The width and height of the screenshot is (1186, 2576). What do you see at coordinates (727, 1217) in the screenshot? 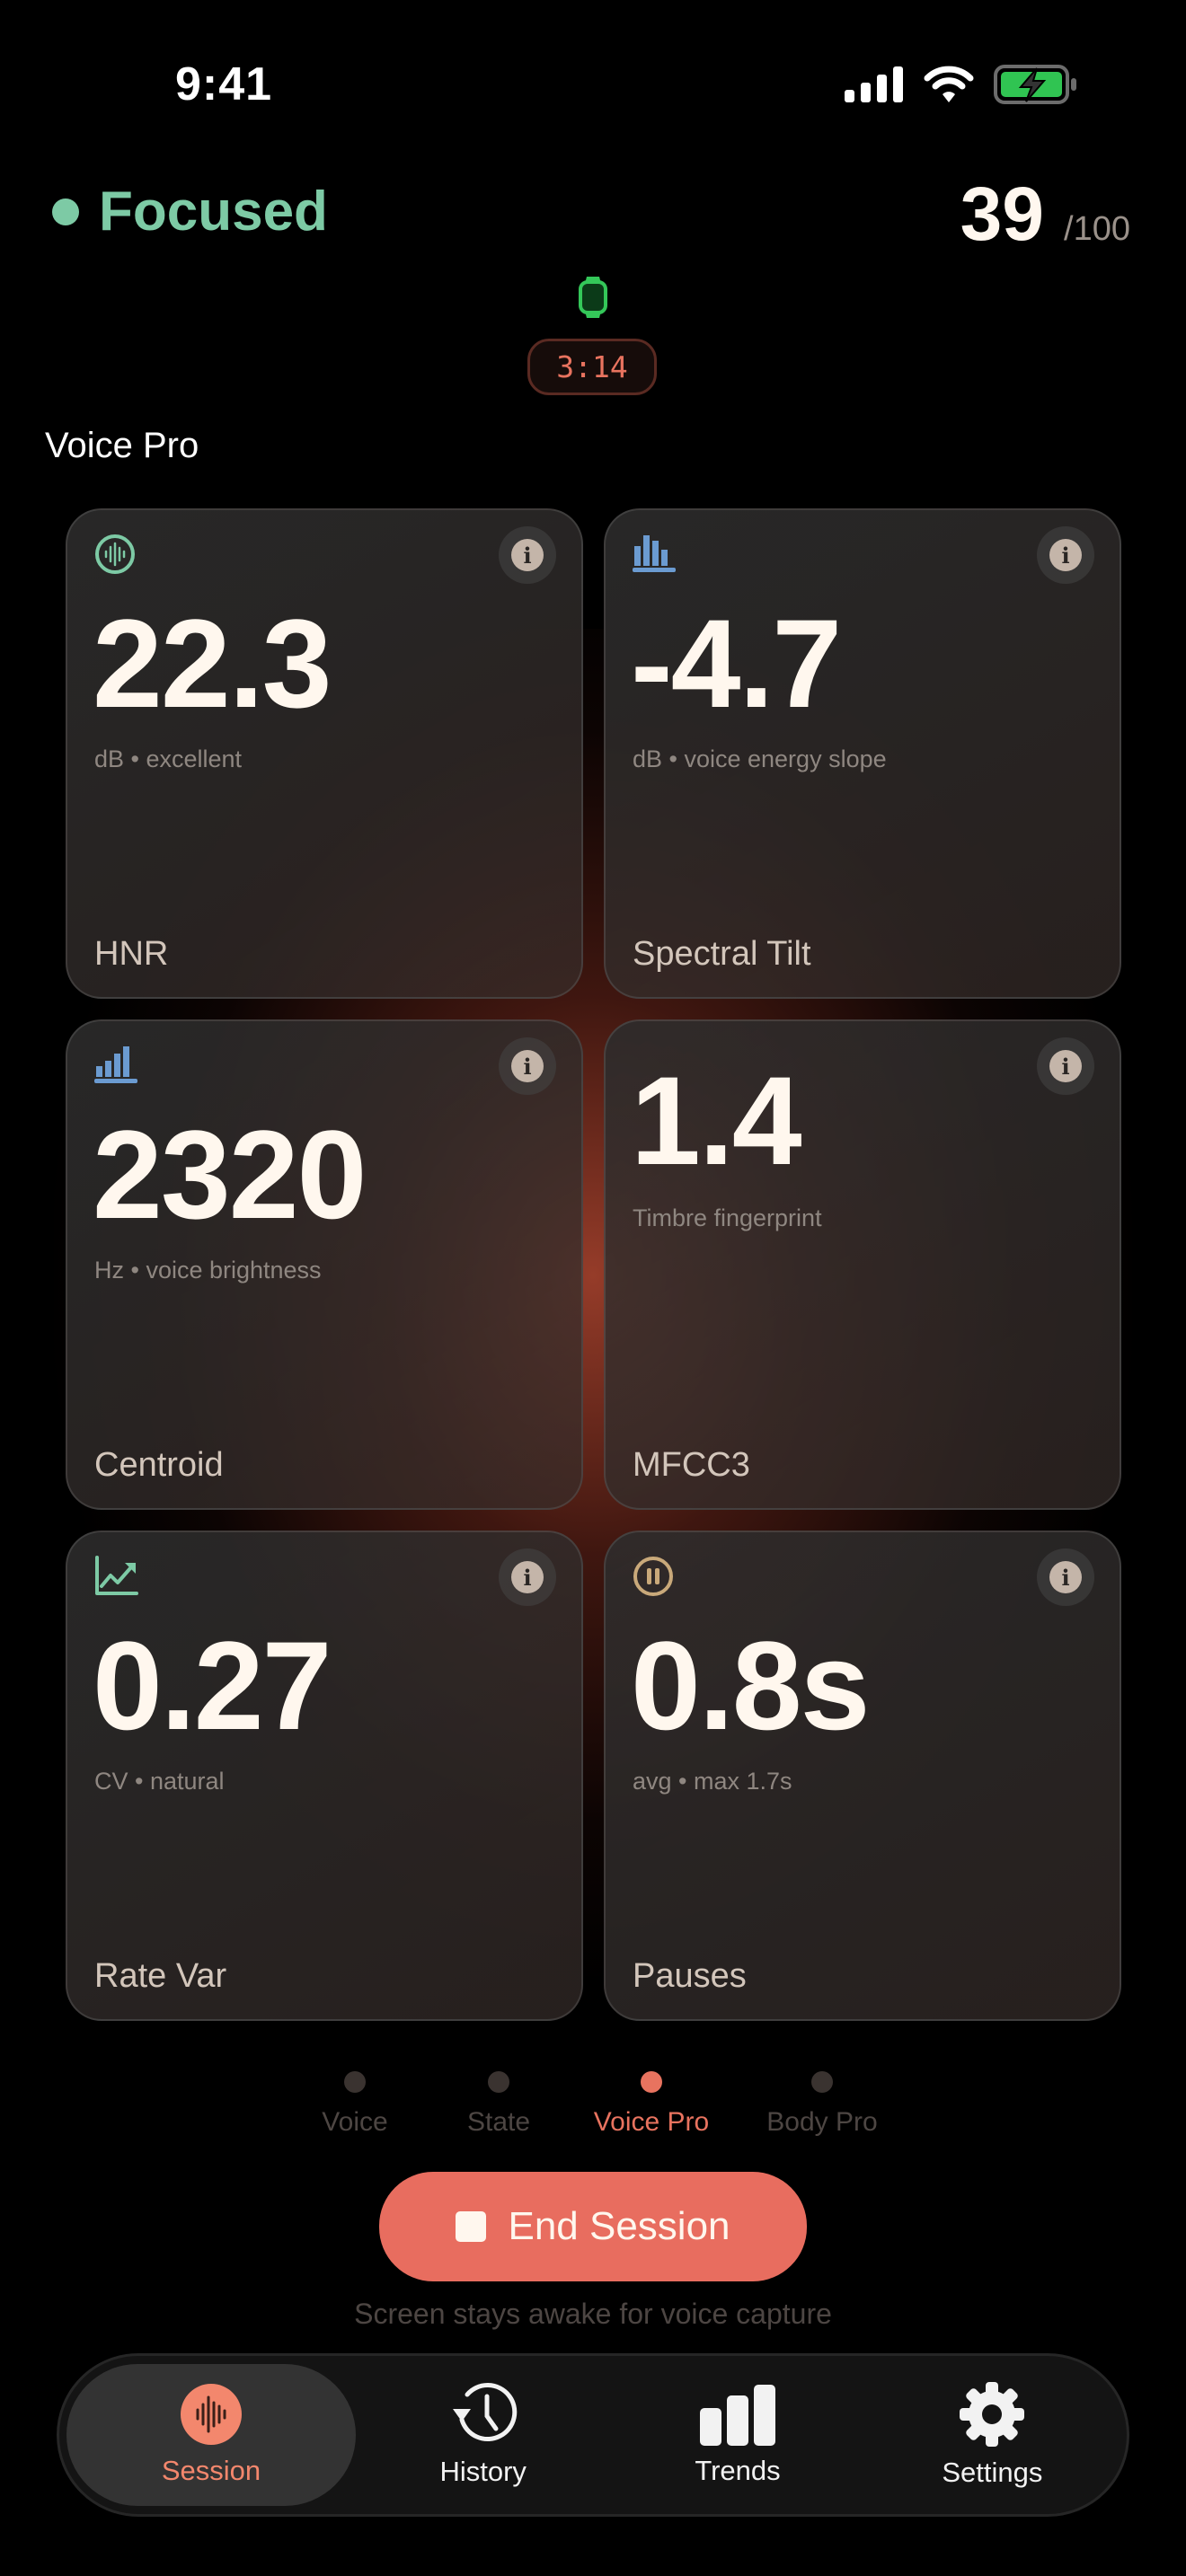
I see `metric-subtitle: Timbre fingerprint` at bounding box center [727, 1217].